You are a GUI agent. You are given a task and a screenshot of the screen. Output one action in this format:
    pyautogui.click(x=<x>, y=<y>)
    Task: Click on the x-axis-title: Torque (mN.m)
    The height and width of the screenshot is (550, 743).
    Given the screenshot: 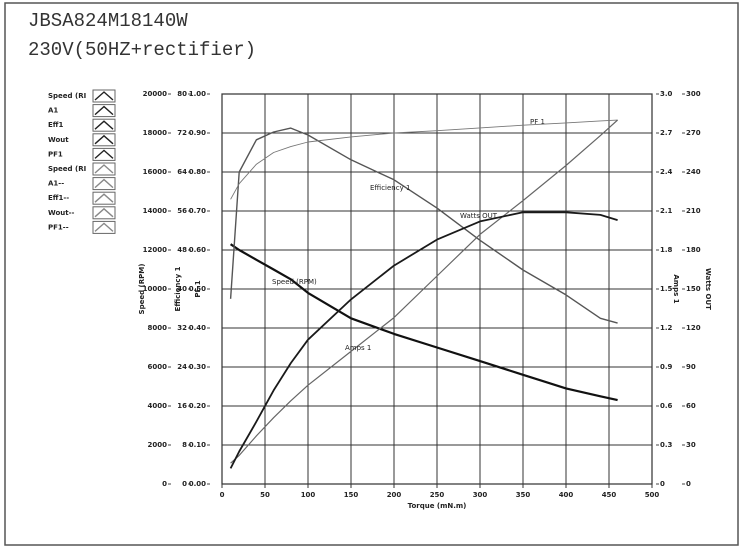 What is the action you would take?
    pyautogui.click(x=437, y=506)
    